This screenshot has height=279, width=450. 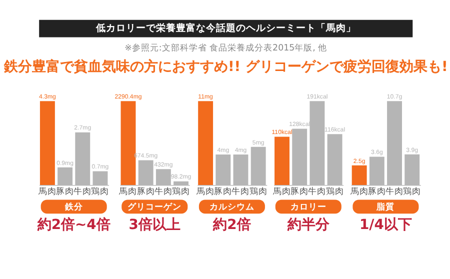 What do you see at coordinates (226, 48) in the screenshot?
I see `text: ※参照元:文部科学省 食品栄養成分表2015年版, 他` at bounding box center [226, 48].